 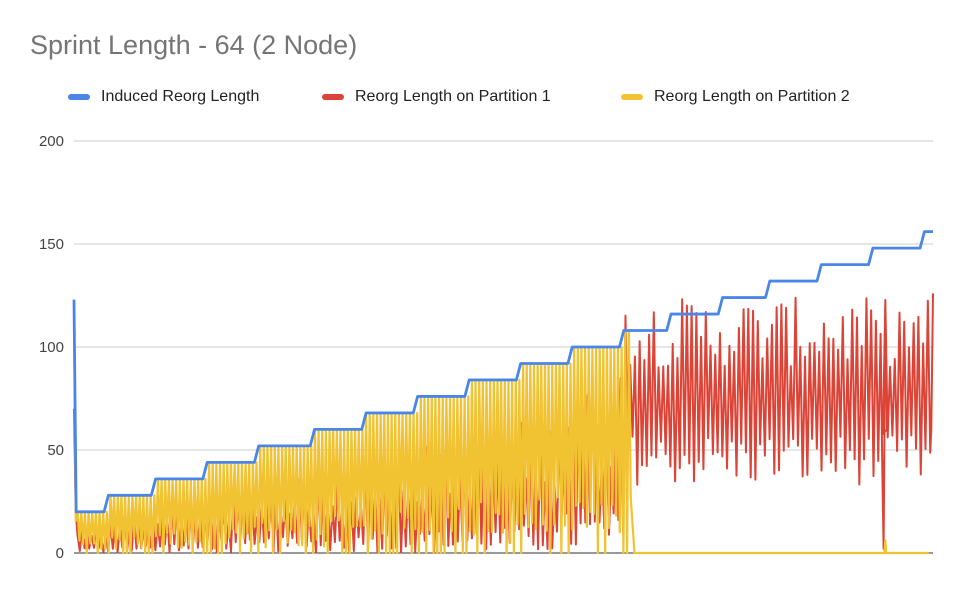 I want to click on legend-item-partition-2: Reorg Length on Partition 2, so click(x=735, y=97).